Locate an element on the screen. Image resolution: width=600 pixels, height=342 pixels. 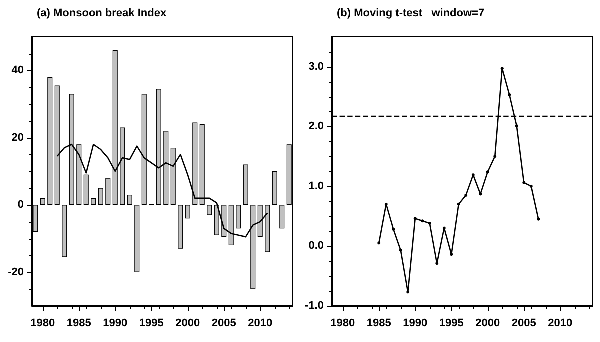
y-tick-label: -1.0 is located at coordinates (314, 306).